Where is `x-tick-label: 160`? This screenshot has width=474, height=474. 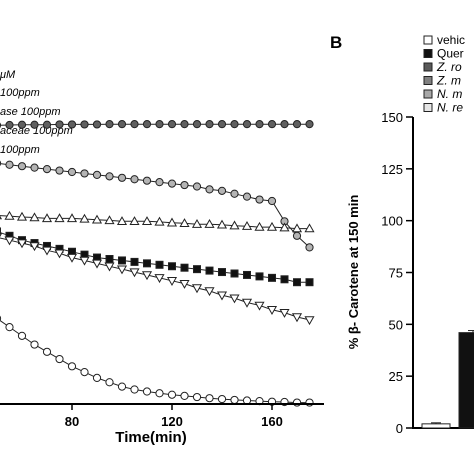 x-tick-label: 160 is located at coordinates (272, 421).